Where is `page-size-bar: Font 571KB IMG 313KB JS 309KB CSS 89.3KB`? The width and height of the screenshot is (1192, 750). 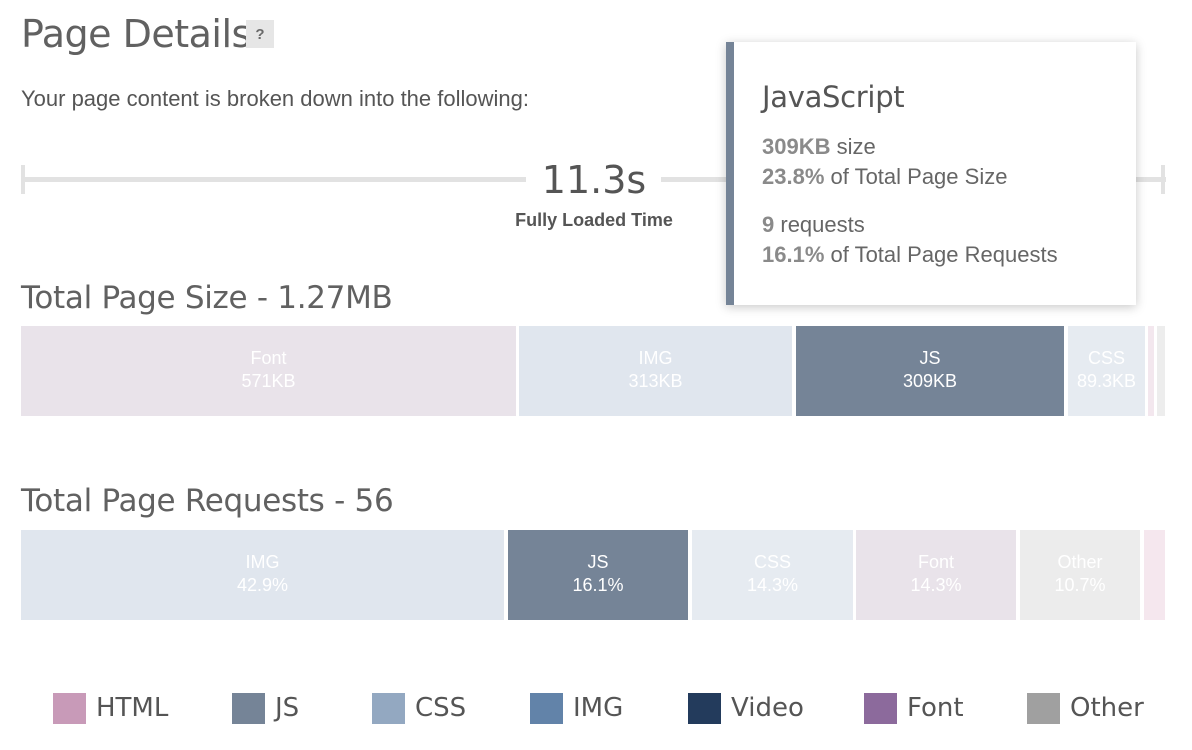
page-size-bar: Font 571KB IMG 313KB JS 309KB CSS 89.3KB is located at coordinates (593, 371).